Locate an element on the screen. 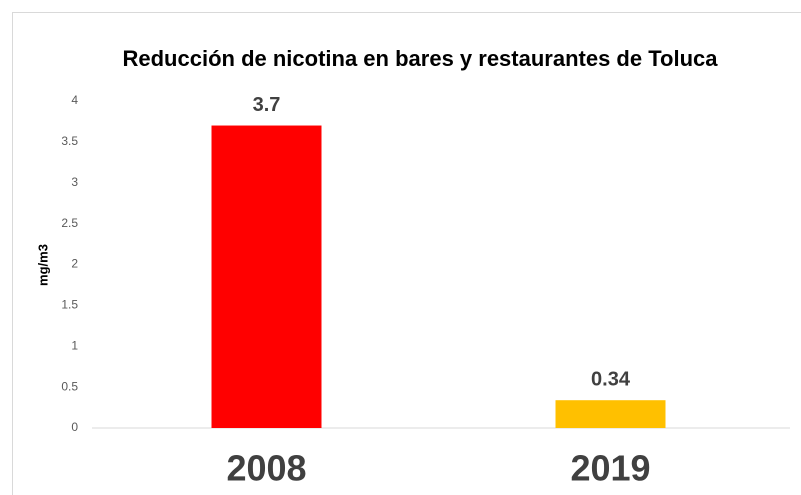 The height and width of the screenshot is (495, 801). y-tick-label: 1 is located at coordinates (74, 345).